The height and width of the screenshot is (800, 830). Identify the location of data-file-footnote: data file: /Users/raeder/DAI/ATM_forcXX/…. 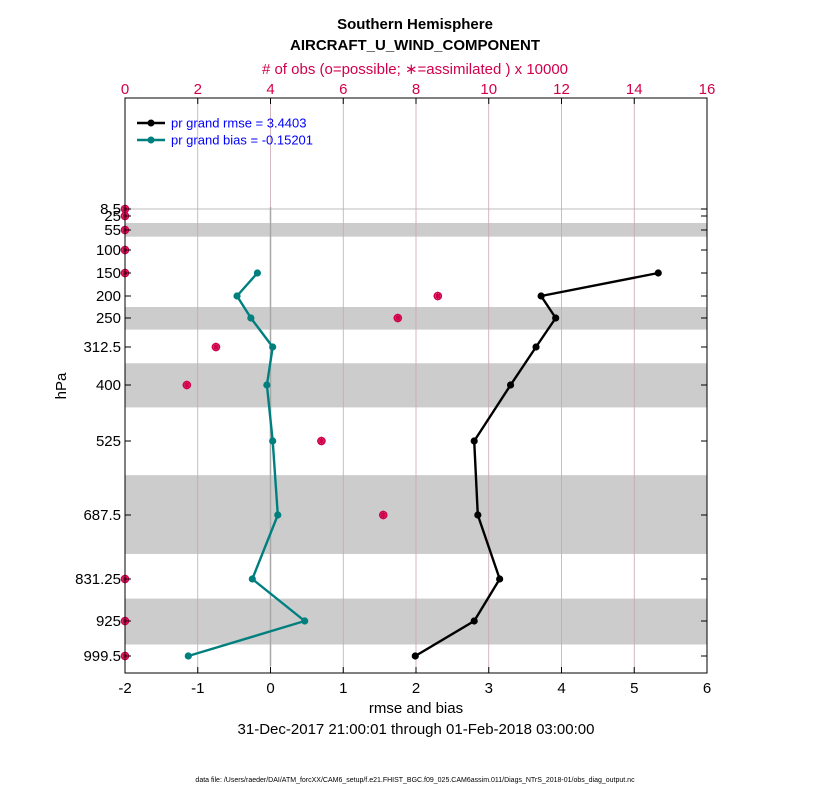
(415, 780).